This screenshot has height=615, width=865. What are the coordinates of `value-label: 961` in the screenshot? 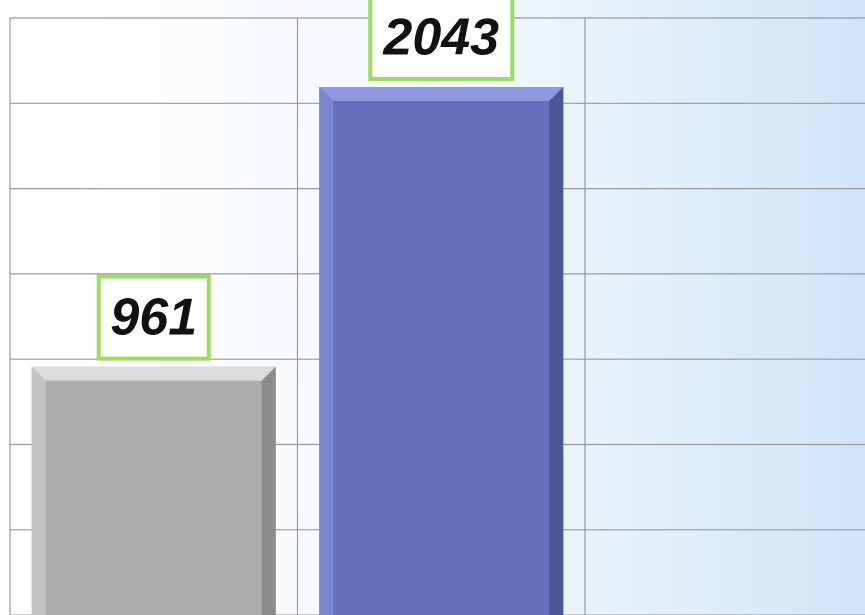 It's located at (153, 317).